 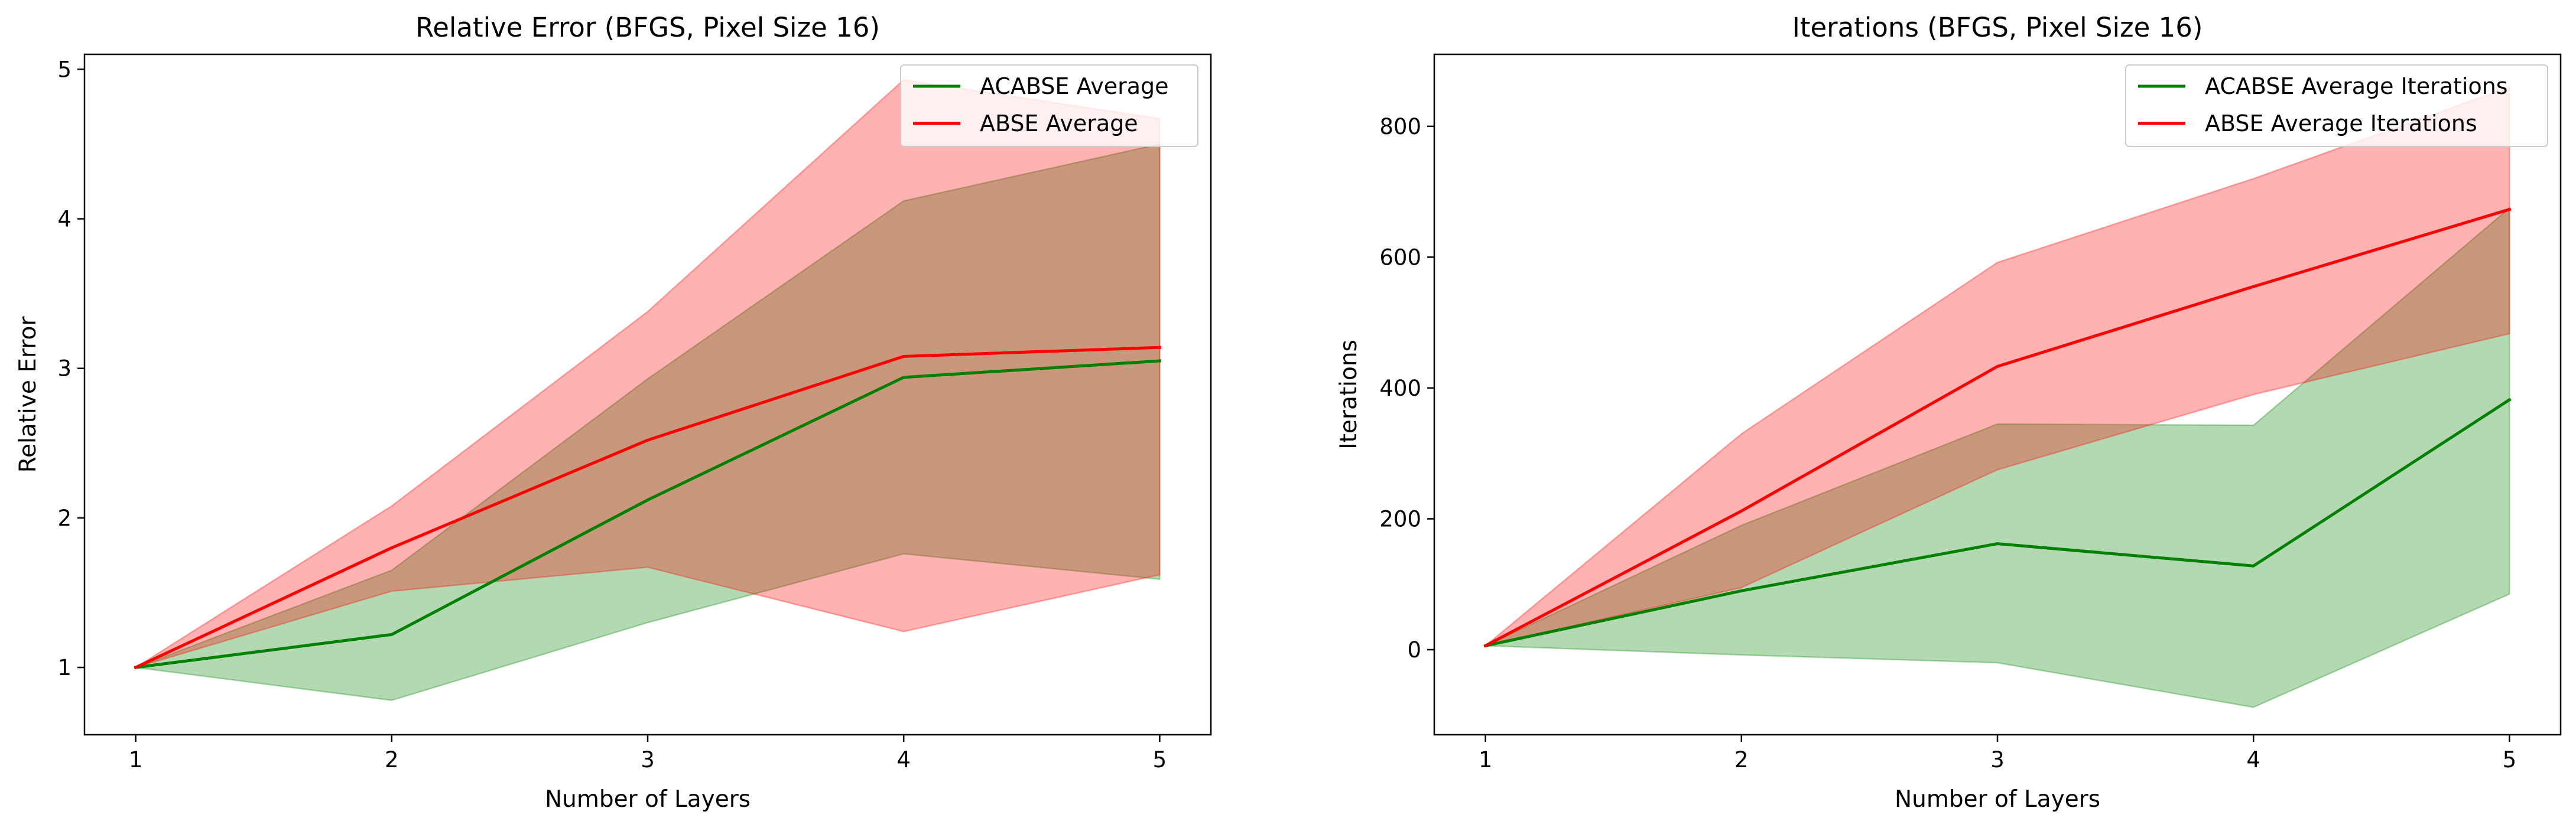 I want to click on line-acabse-average, so click(x=648, y=514).